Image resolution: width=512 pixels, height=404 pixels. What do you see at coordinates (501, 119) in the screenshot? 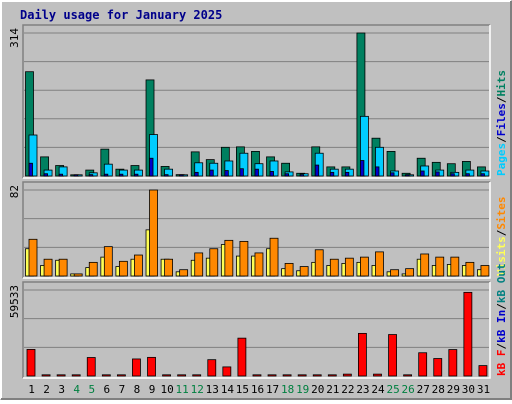
I see `top-legend-item-2: Files` at bounding box center [501, 119].